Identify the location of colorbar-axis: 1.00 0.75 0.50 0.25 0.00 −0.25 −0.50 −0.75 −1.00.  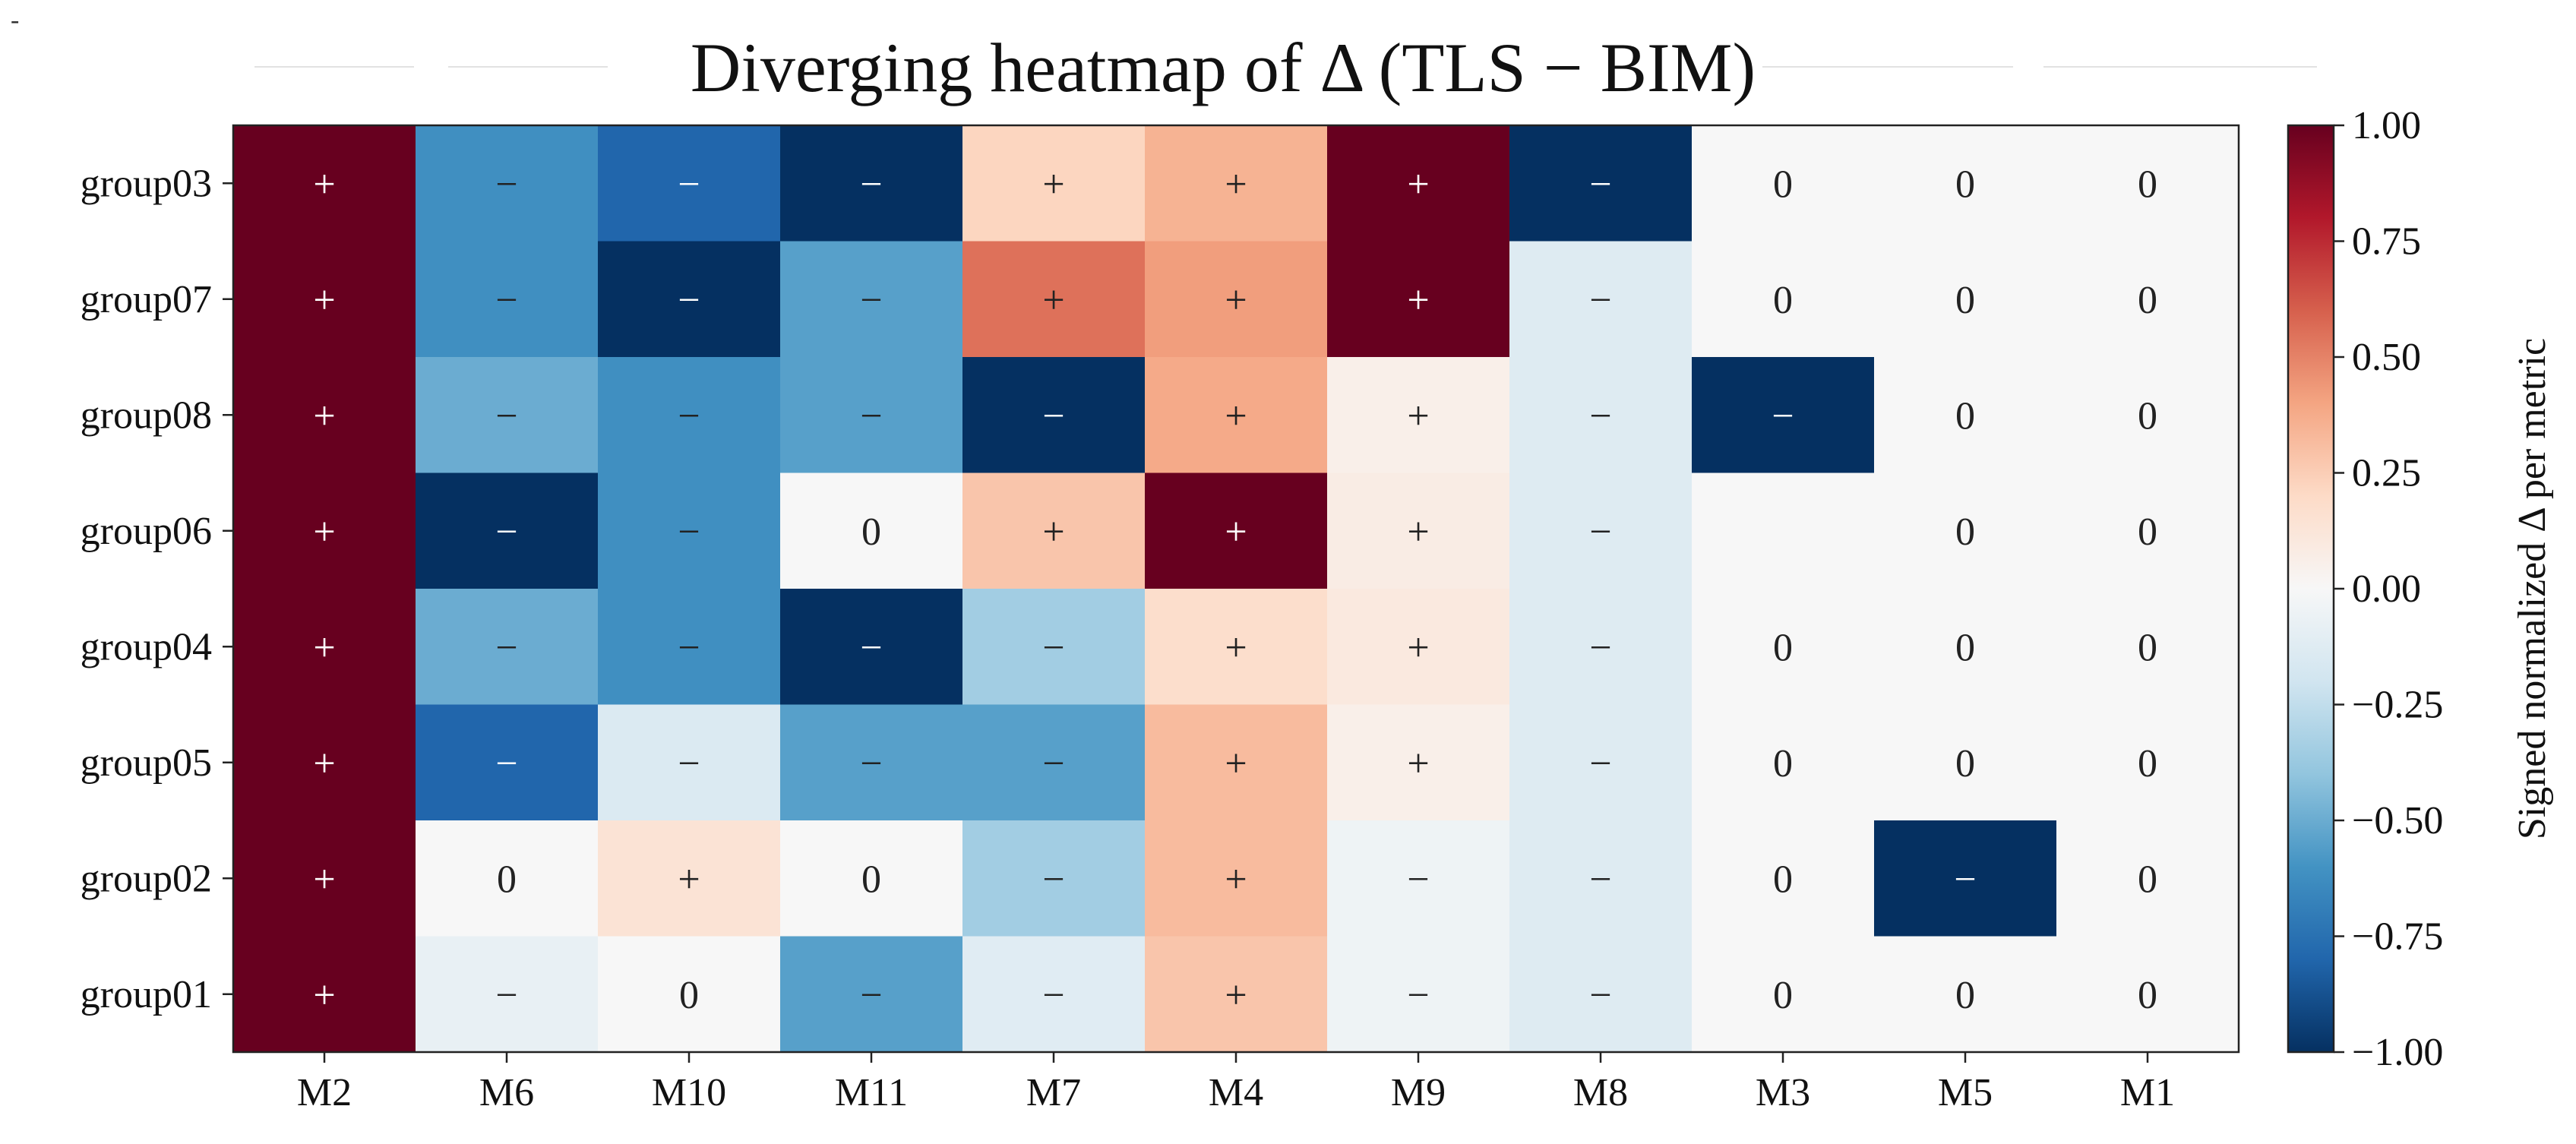
(2388, 589).